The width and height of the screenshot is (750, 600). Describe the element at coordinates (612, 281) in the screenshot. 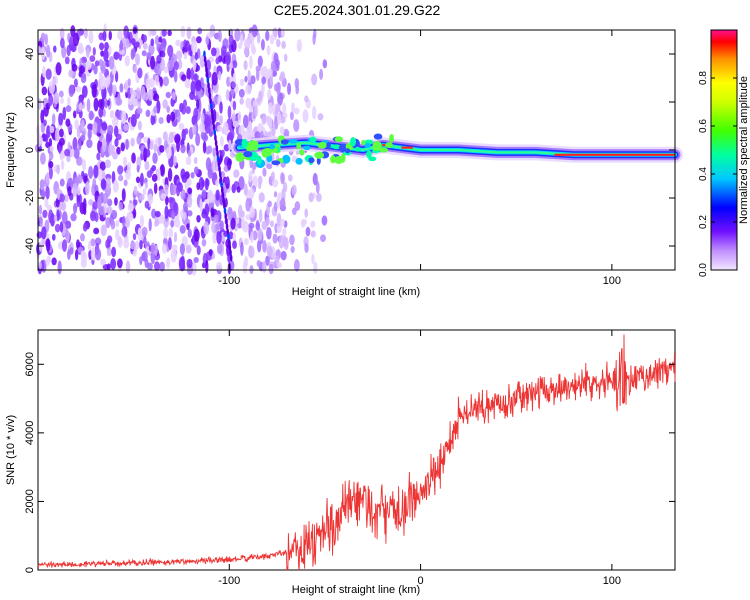

I see `spectrogram-x-tick-label: 100` at that location.